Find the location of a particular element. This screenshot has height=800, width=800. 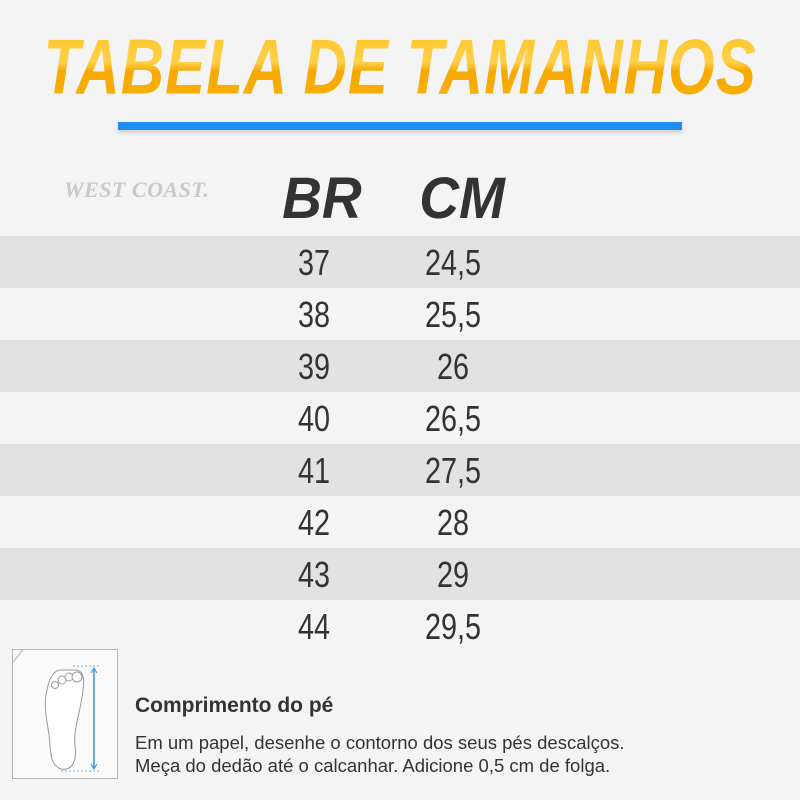

table-row: 40 26,5 is located at coordinates (400, 418).